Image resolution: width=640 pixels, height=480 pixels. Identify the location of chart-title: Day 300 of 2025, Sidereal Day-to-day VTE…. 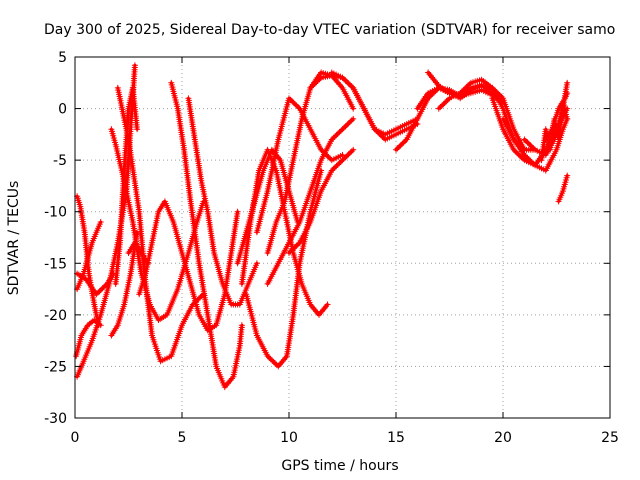
(329, 30).